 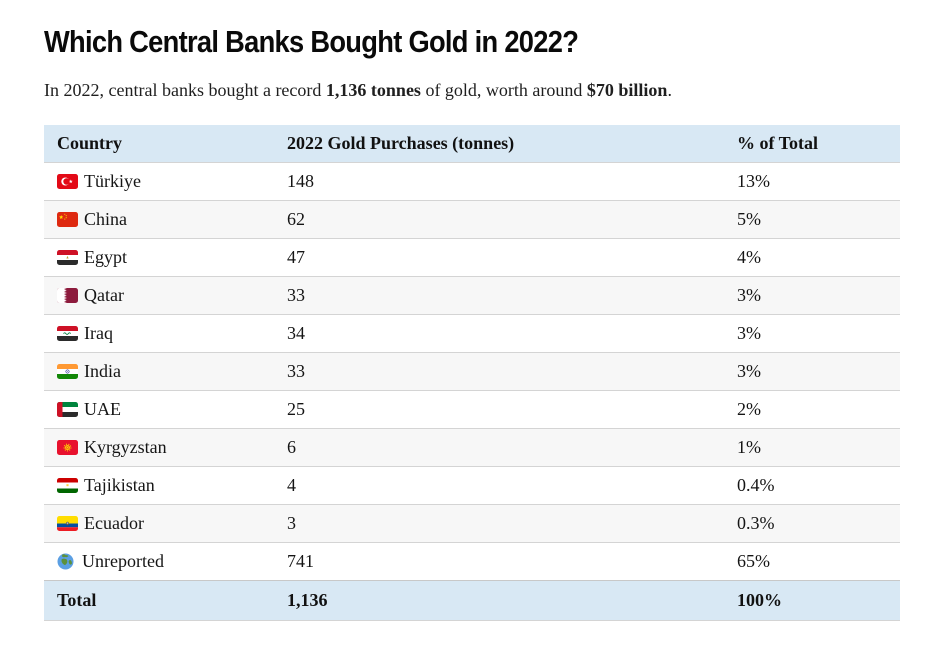 I want to click on table-row: Iraq 34 3%, so click(x=472, y=333).